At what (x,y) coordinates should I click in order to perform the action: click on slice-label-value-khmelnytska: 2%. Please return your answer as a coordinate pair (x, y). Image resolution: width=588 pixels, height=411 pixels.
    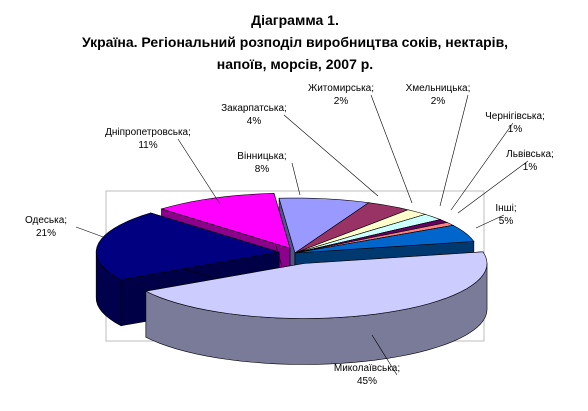
    Looking at the image, I should click on (438, 101).